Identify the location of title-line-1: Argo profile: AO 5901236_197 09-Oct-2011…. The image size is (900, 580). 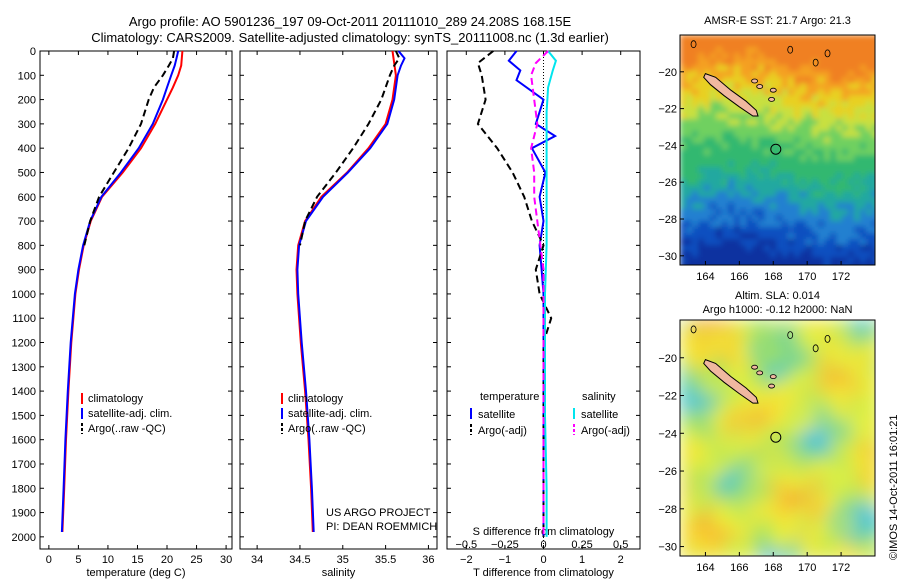
(350, 21).